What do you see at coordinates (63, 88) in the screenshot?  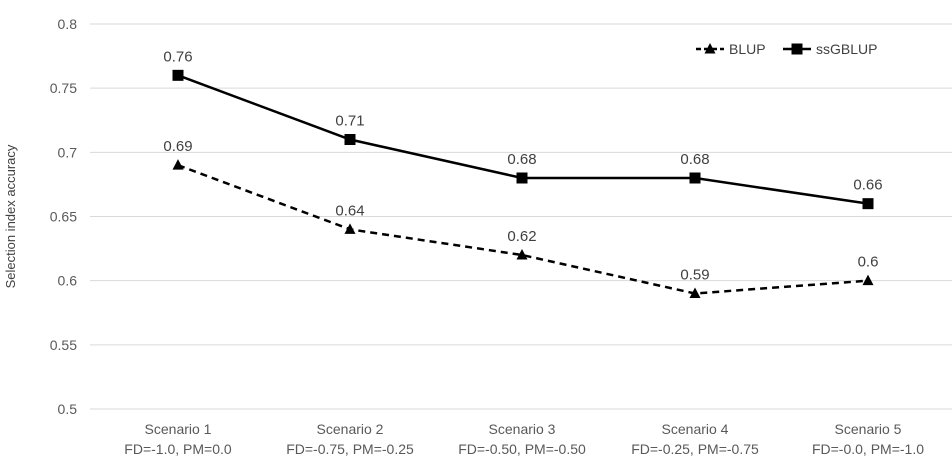 I see `y-tick-label: 0.75` at bounding box center [63, 88].